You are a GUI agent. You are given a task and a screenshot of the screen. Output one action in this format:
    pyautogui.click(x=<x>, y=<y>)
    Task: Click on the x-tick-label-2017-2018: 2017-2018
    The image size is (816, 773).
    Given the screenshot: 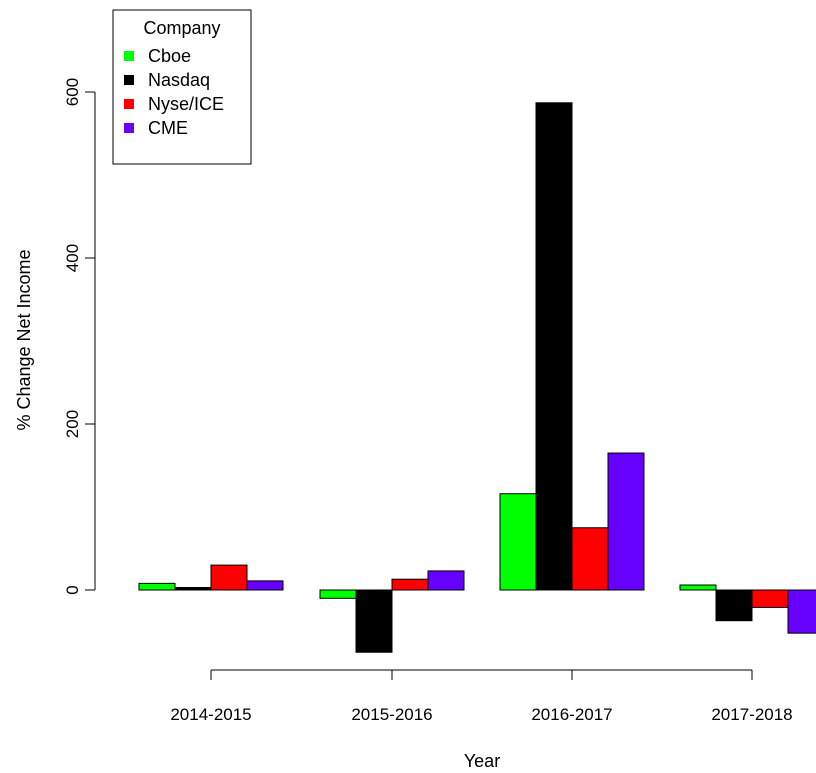 What is the action you would take?
    pyautogui.click(x=751, y=714)
    